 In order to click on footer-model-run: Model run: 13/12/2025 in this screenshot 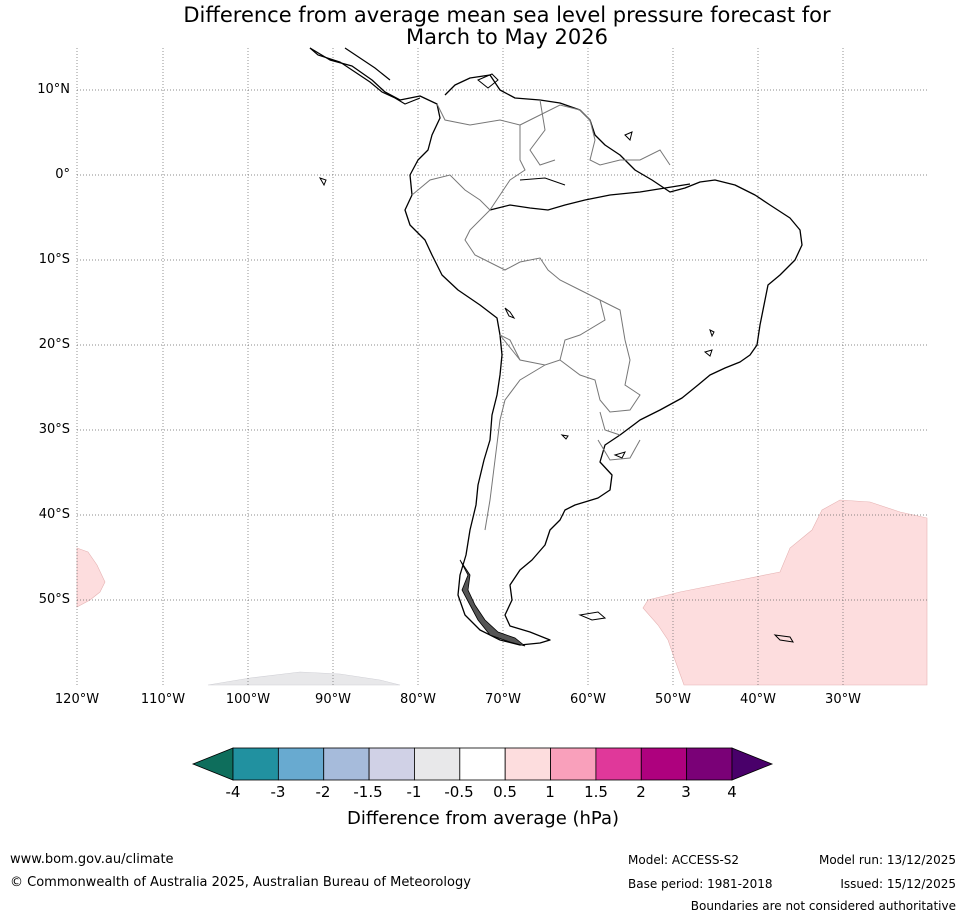, I will do `click(887, 860)`.